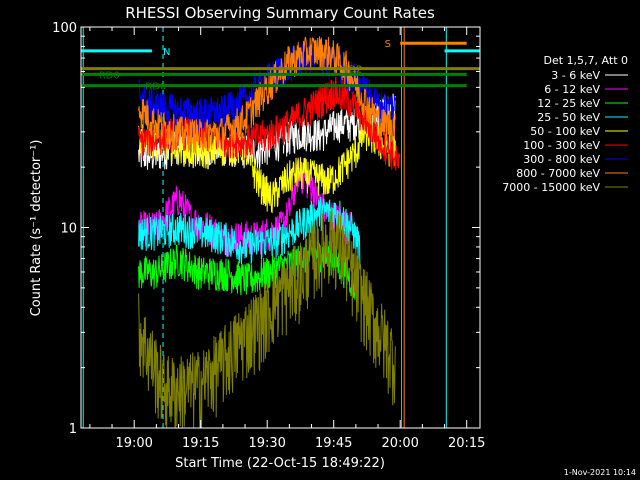  What do you see at coordinates (36, 228) in the screenshot?
I see `y-axis-label: Count Rate (s⁻¹ detector⁻¹)` at bounding box center [36, 228].